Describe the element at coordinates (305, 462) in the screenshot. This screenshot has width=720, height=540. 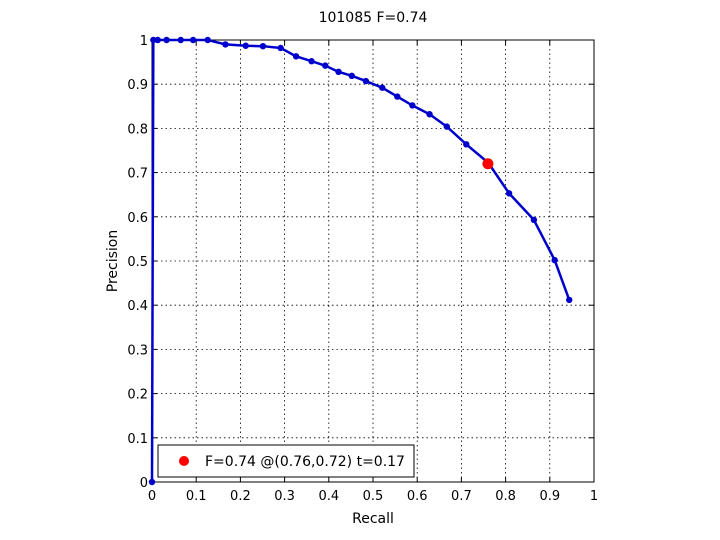
I see `legend-entry: F=0.74 @(0.76,0.72) t=0.17` at that location.